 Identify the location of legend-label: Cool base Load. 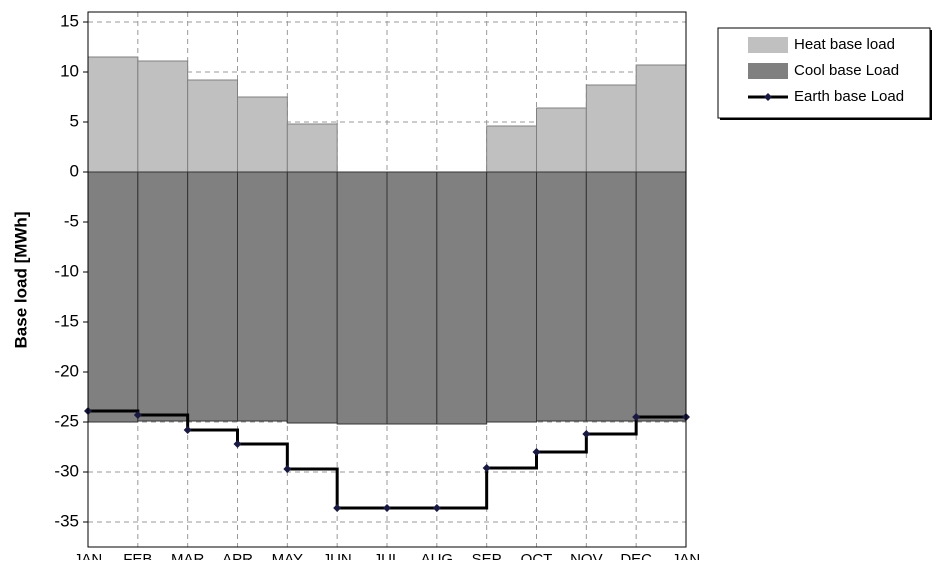
(846, 70).